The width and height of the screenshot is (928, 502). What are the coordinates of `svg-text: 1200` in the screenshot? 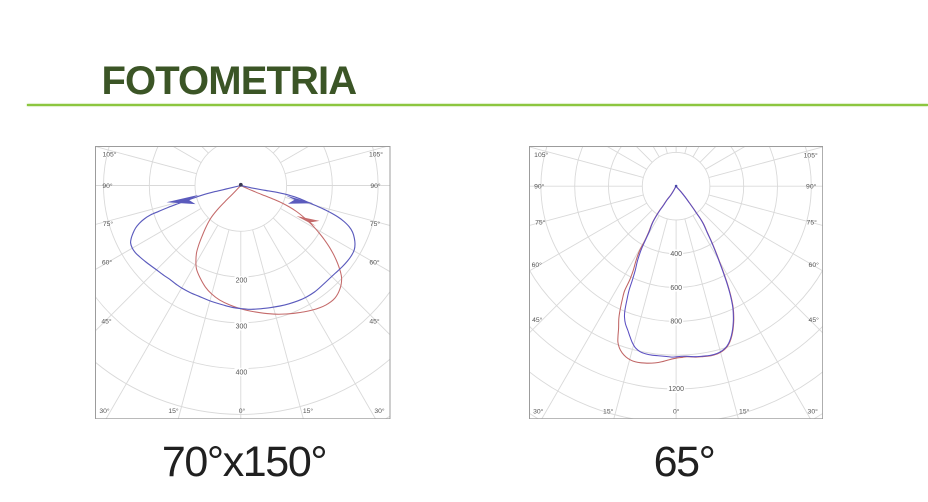 It's located at (676, 389).